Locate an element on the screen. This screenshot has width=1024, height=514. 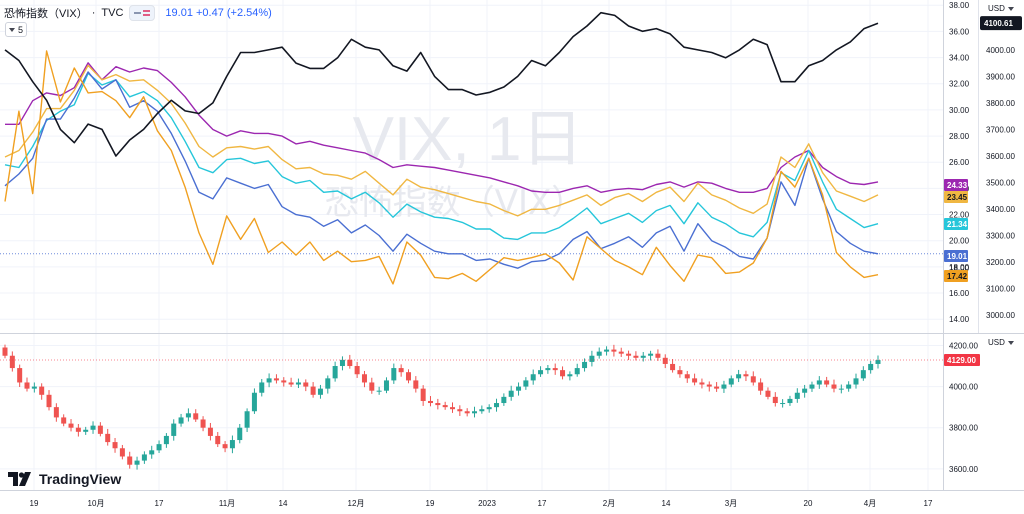
spx-axis-tick: 3900.00 is located at coordinates (1000, 76).